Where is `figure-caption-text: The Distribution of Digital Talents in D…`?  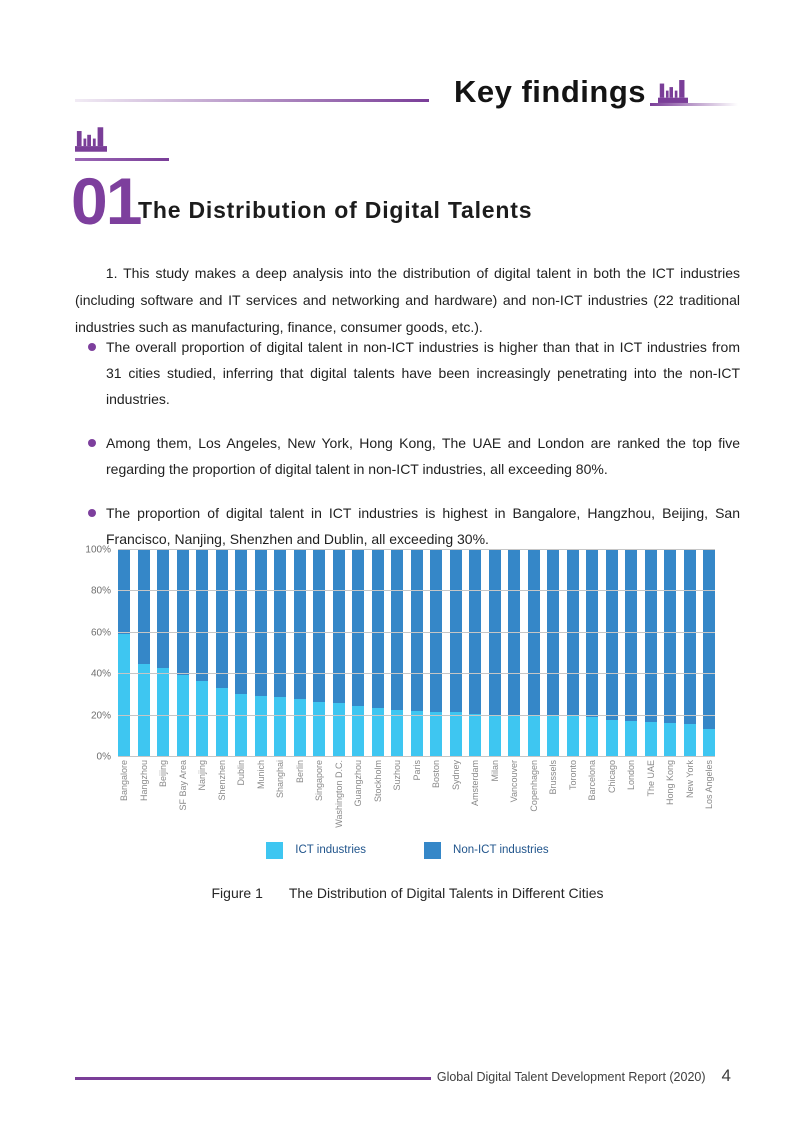
figure-caption-text: The Distribution of Digital Talents in D… is located at coordinates (446, 892).